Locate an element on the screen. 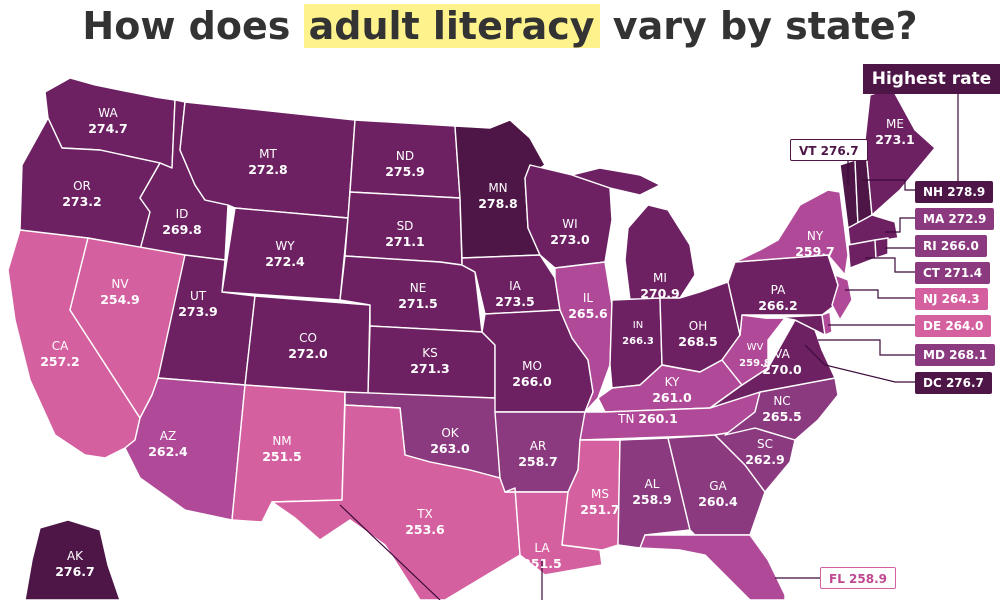  state-label-mo: MO 266.0 is located at coordinates (532, 374).